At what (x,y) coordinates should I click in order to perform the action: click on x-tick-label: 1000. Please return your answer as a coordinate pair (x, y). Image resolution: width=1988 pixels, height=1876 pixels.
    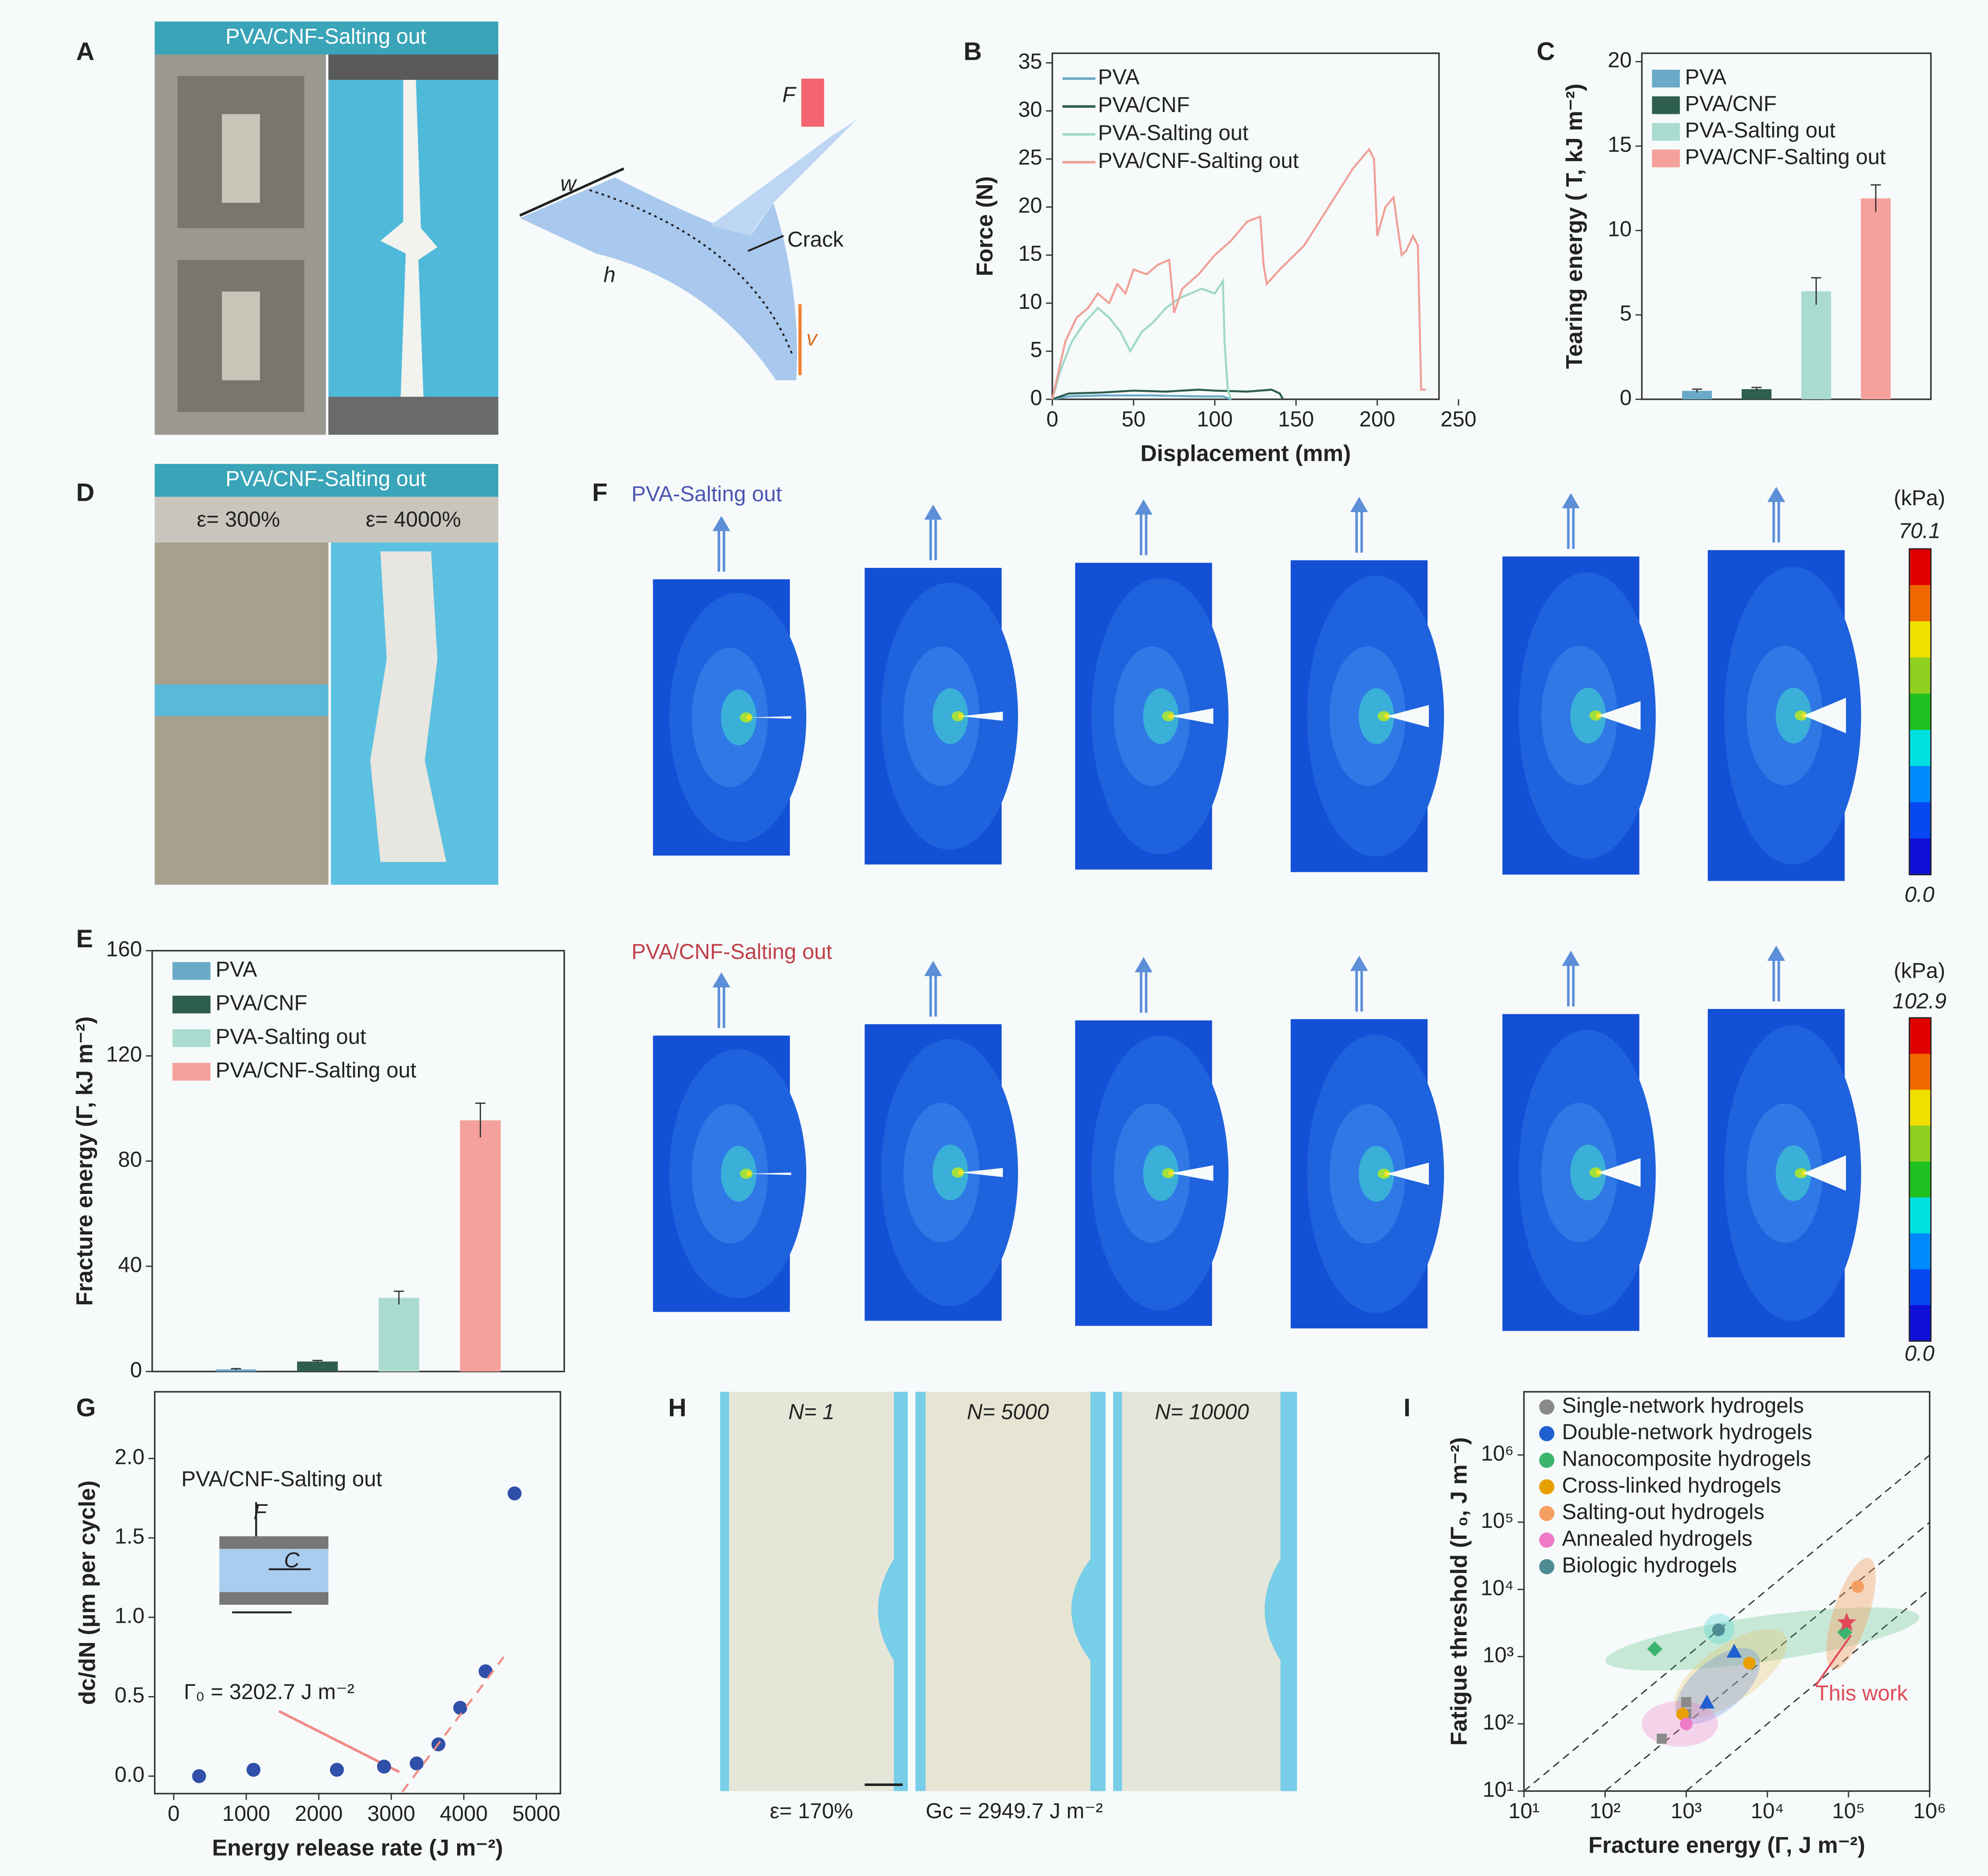
    Looking at the image, I should click on (247, 1814).